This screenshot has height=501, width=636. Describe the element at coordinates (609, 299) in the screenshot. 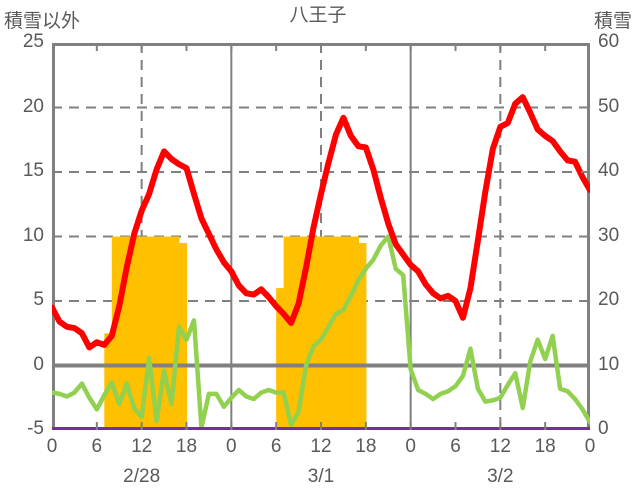

I see `right-axis-tick-label: 20` at that location.